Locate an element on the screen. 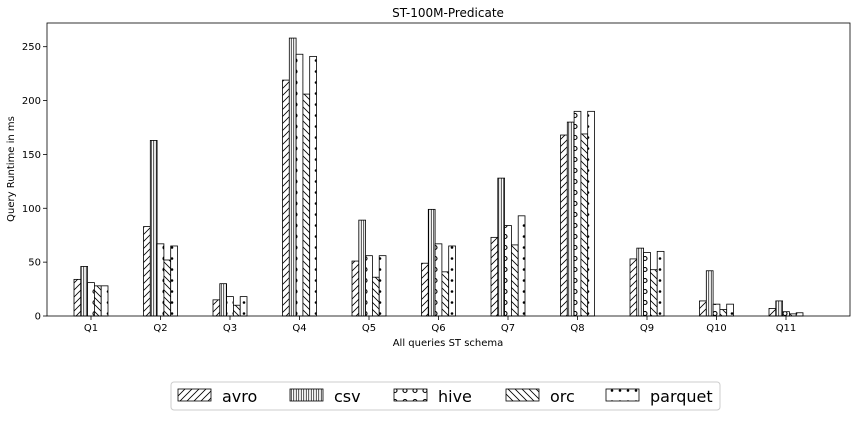  bar-orc-q6 is located at coordinates (445, 294).